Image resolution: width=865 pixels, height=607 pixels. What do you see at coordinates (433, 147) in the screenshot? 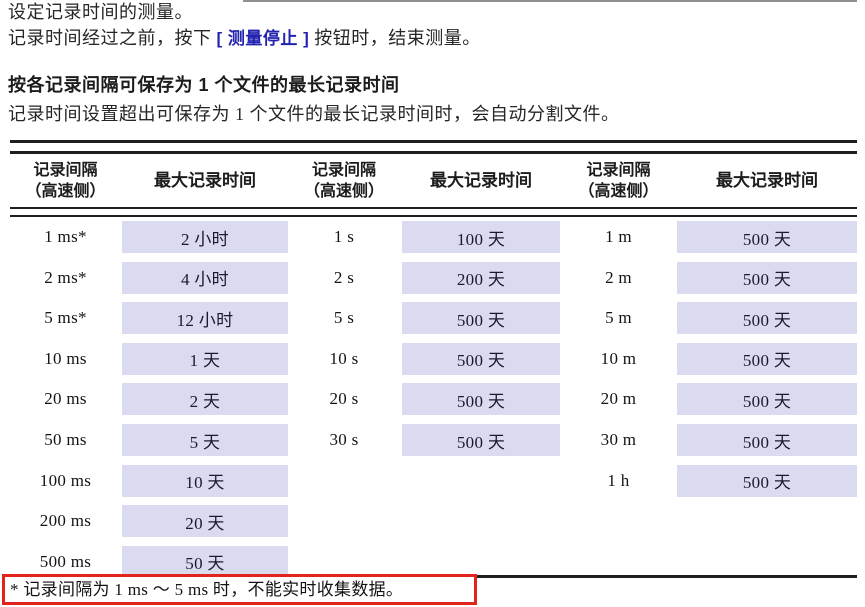
I see `table-top-border` at bounding box center [433, 147].